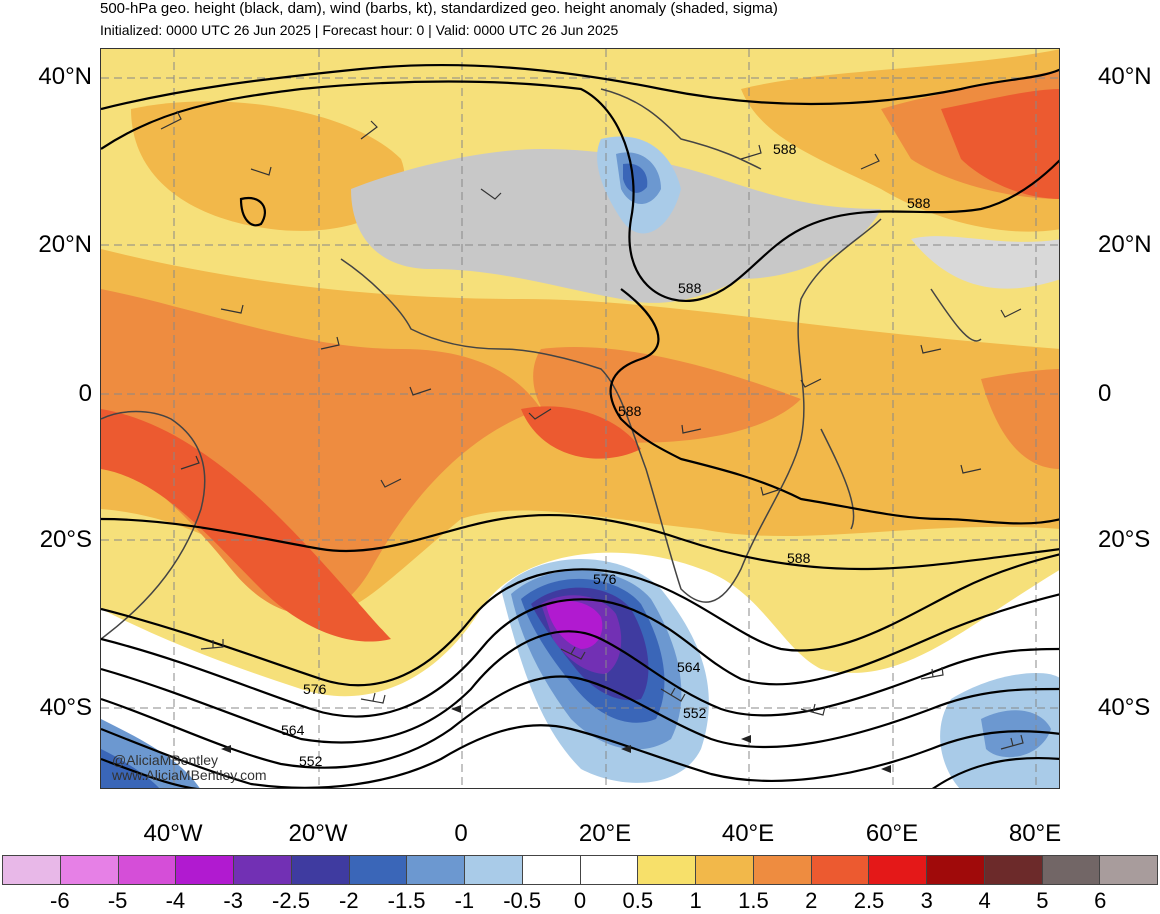  I want to click on lat-label-left: 20°S, so click(65, 539).